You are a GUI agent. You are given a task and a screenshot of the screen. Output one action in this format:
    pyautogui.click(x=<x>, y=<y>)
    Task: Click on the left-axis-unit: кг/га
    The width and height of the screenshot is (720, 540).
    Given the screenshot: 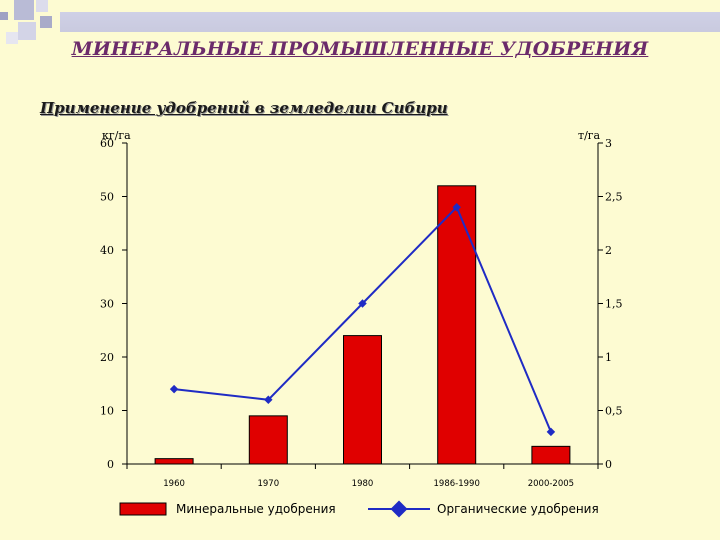 What is the action you would take?
    pyautogui.click(x=116, y=135)
    